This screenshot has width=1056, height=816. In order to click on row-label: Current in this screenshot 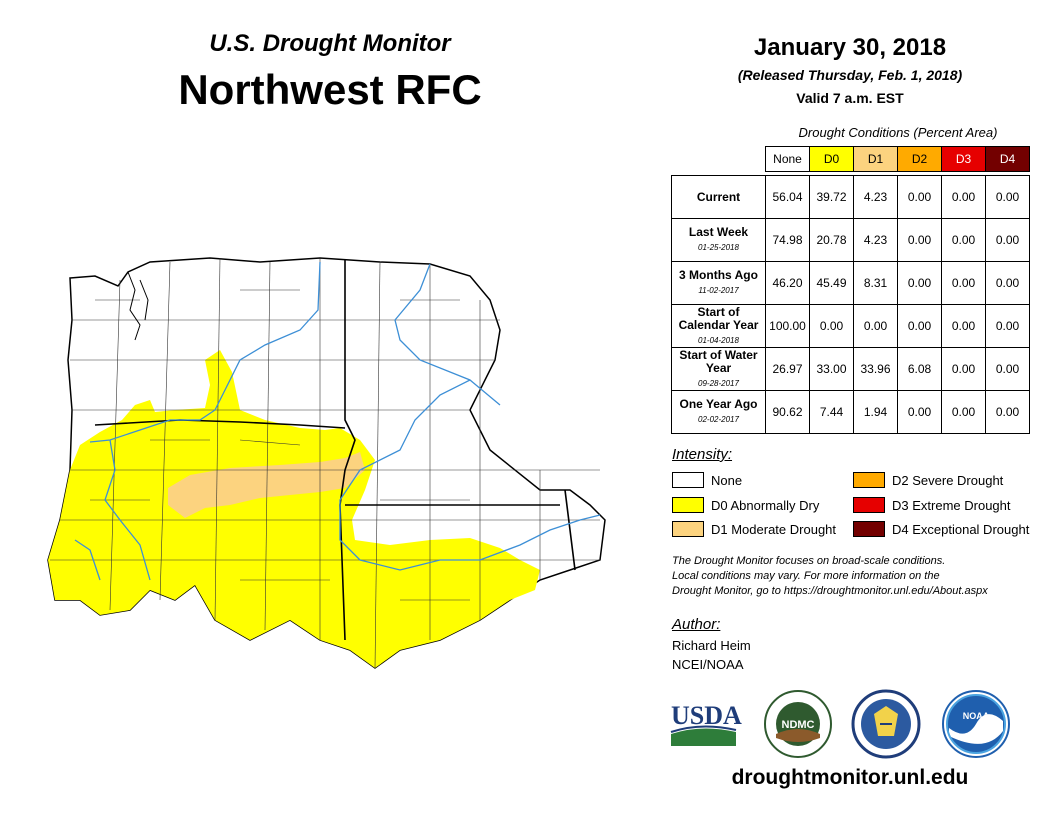, I will do `click(718, 197)`.